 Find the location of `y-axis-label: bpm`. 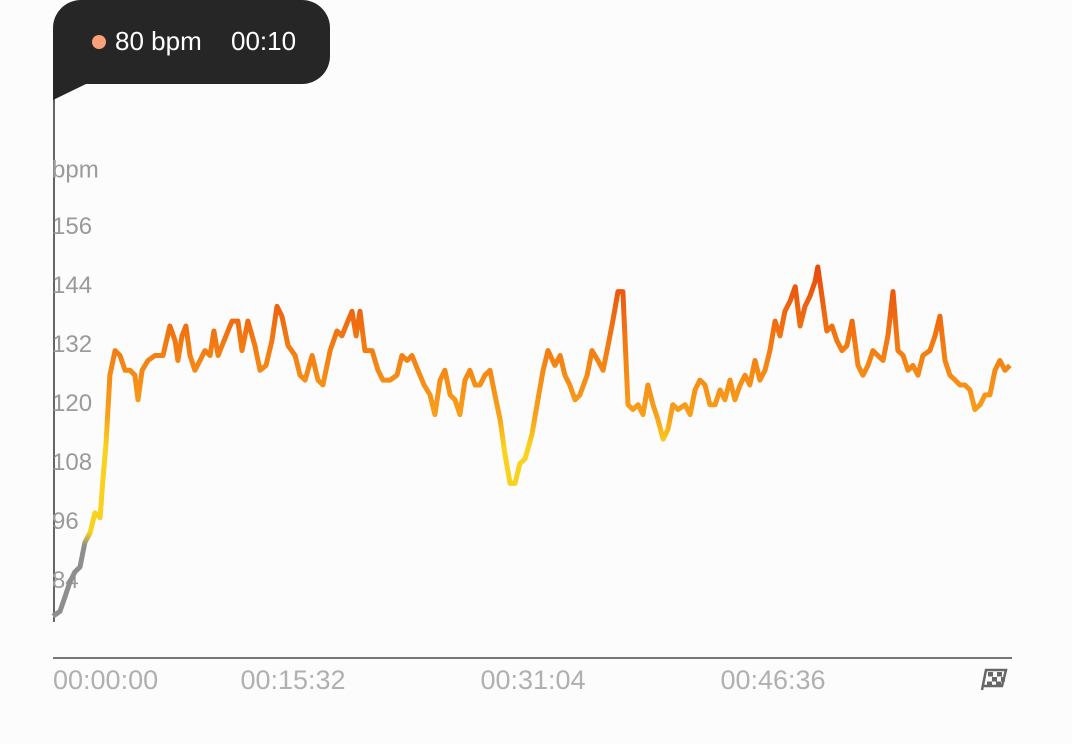

y-axis-label: bpm is located at coordinates (75, 169).